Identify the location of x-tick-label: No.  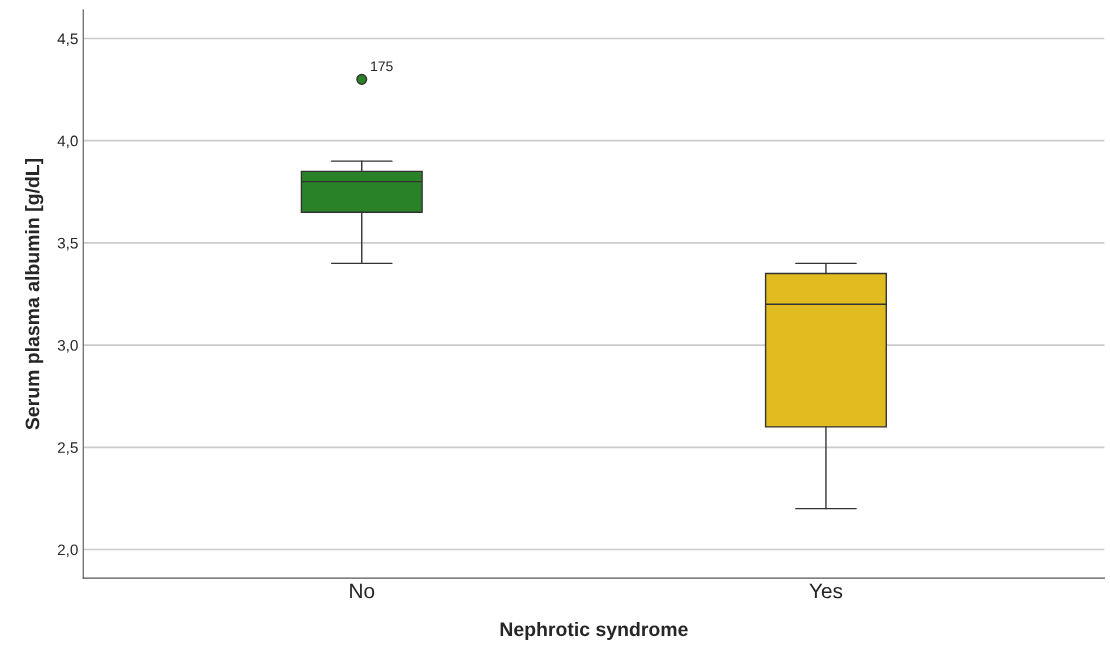
(362, 591).